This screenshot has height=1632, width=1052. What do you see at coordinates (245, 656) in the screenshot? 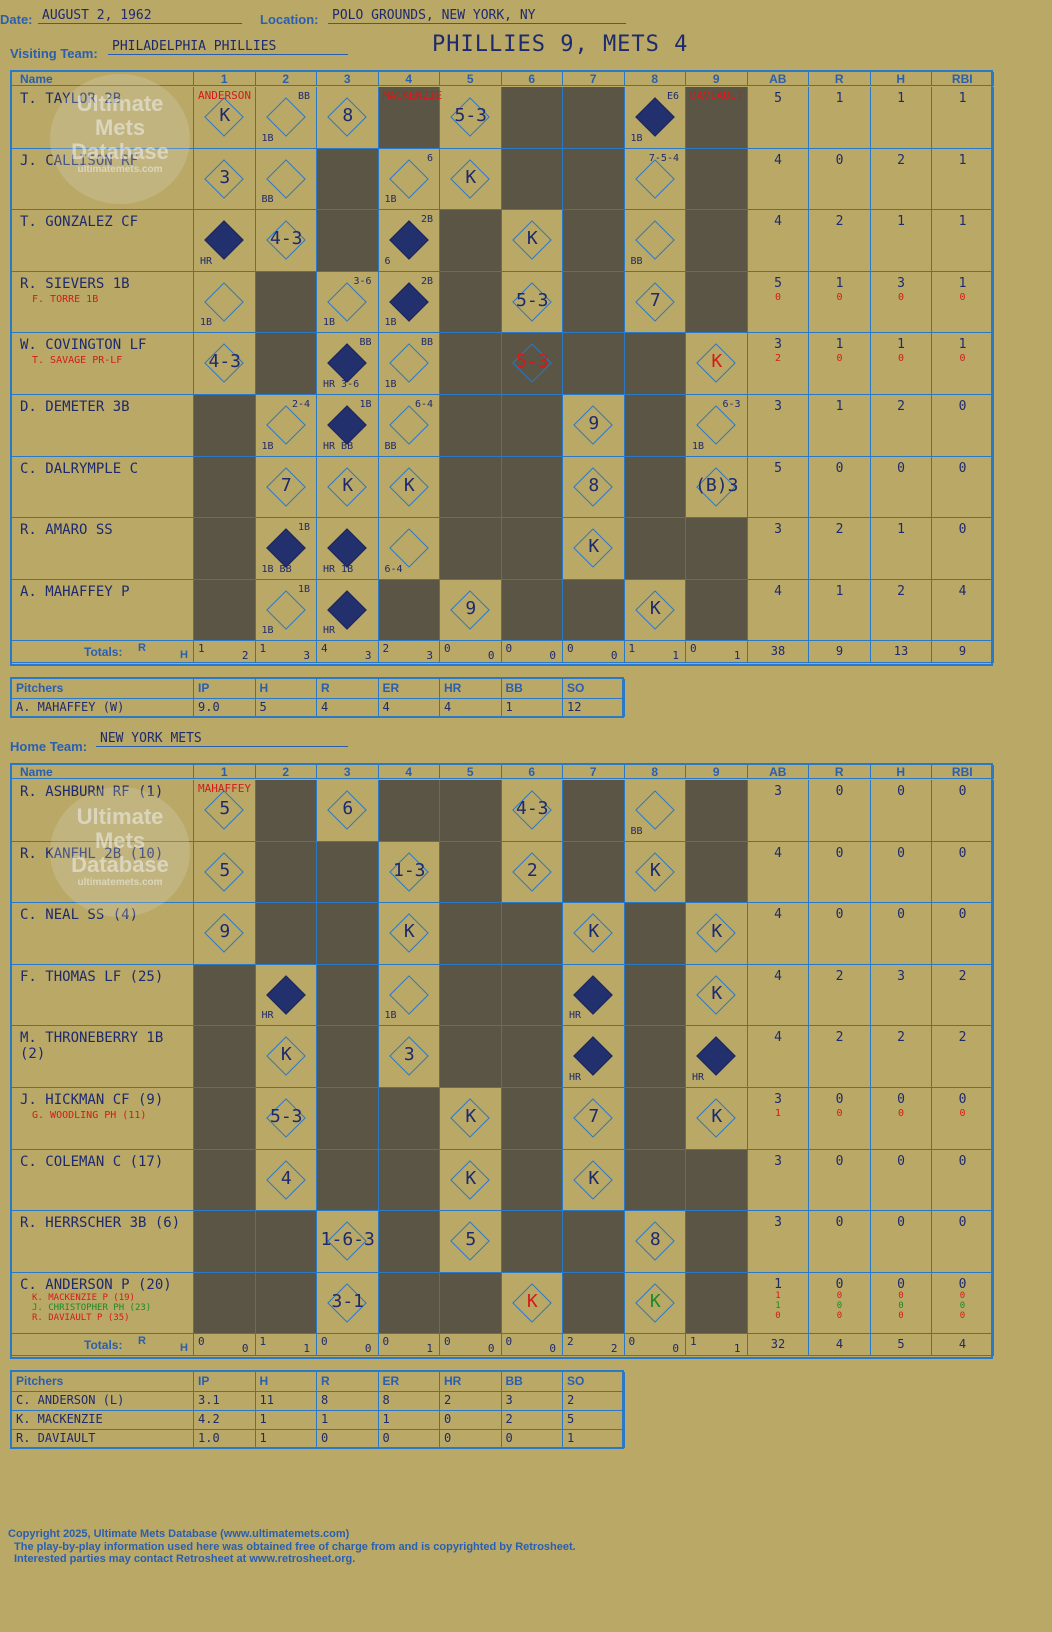
I see `inning-hits: 2` at bounding box center [245, 656].